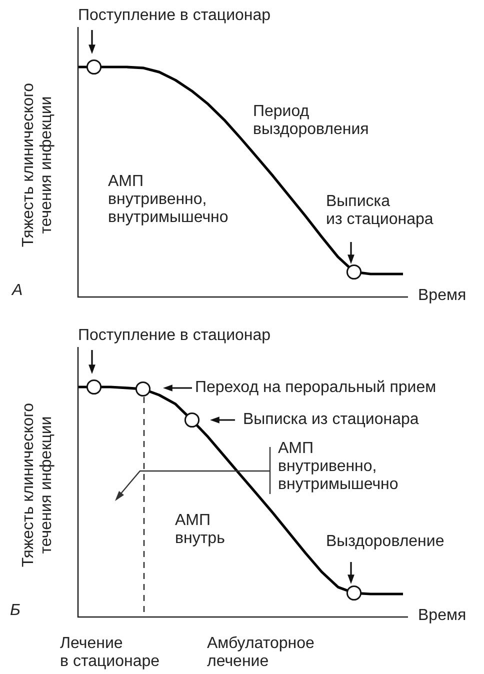 This screenshot has height=674, width=484. What do you see at coordinates (200, 530) in the screenshot?
I see `annotation: АМП внутрь` at bounding box center [200, 530].